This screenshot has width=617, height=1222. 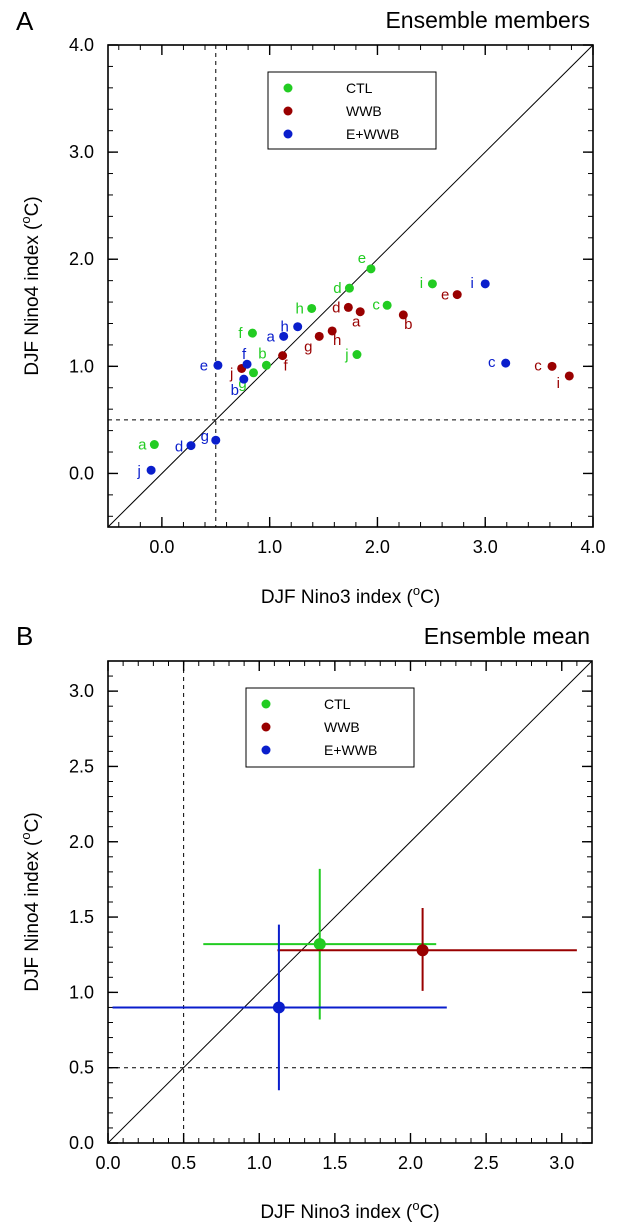 I want to click on panel-letter: A, so click(x=25, y=21).